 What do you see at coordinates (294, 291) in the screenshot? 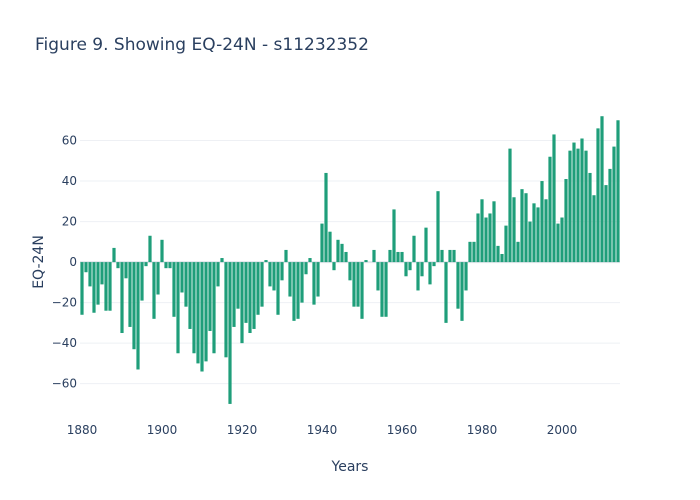
I see `bar-1933` at bounding box center [294, 291].